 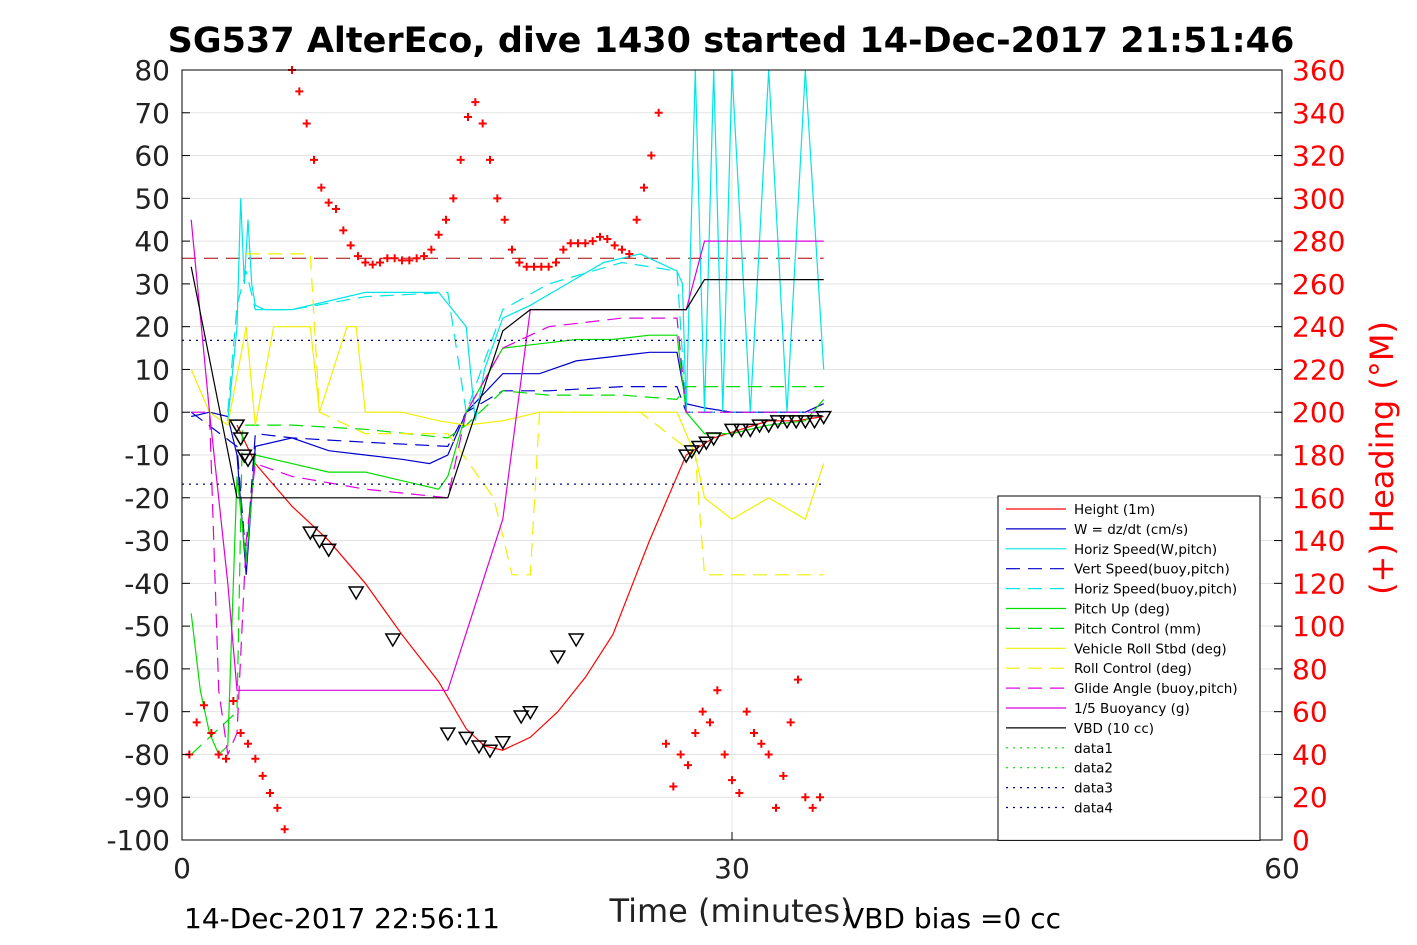 What do you see at coordinates (152, 241) in the screenshot?
I see `y-tick-label: 40` at bounding box center [152, 241].